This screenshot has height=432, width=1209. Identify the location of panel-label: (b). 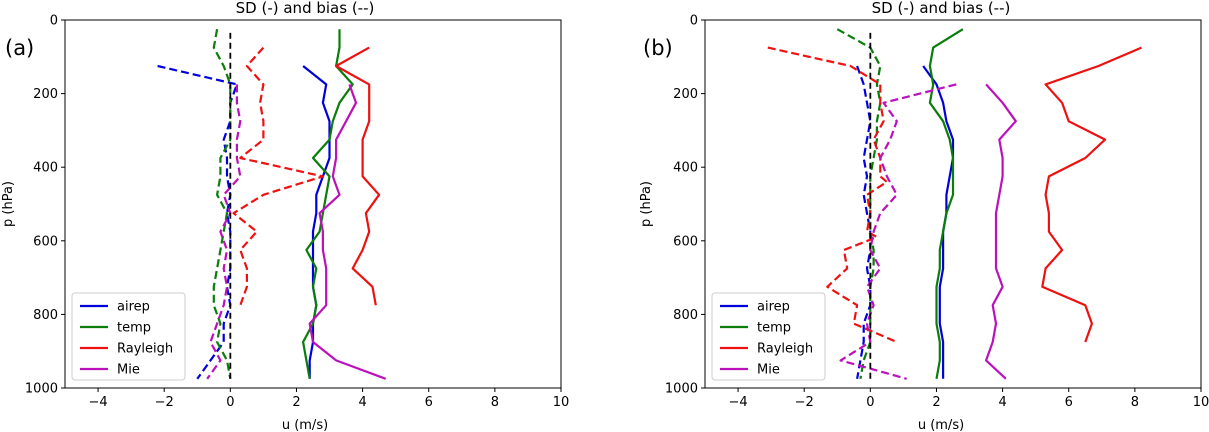
(658, 48).